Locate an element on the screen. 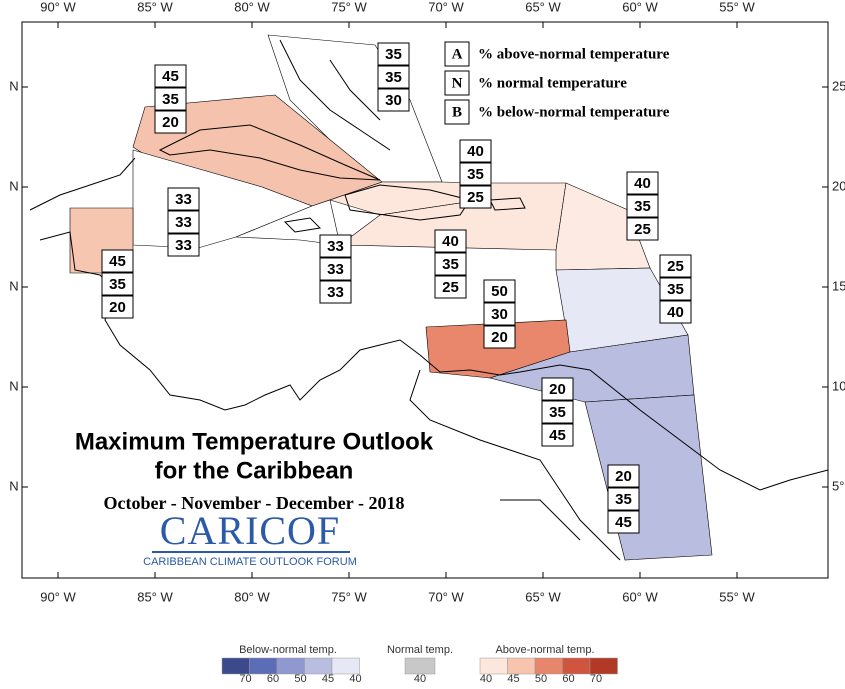 This screenshot has height=689, width=845. lat-label: 25 is located at coordinates (838, 85).